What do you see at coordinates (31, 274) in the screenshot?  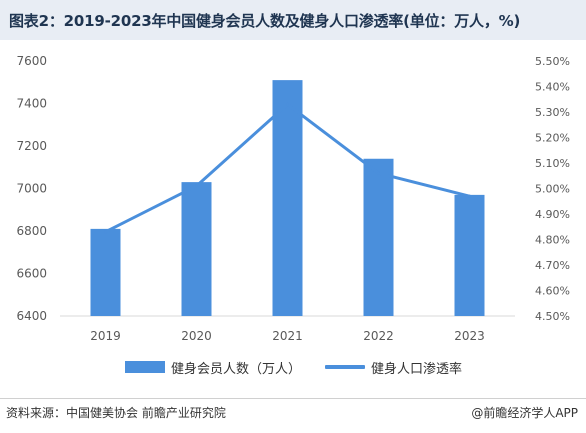 I see `y-left-tick-label: 6600` at bounding box center [31, 274].